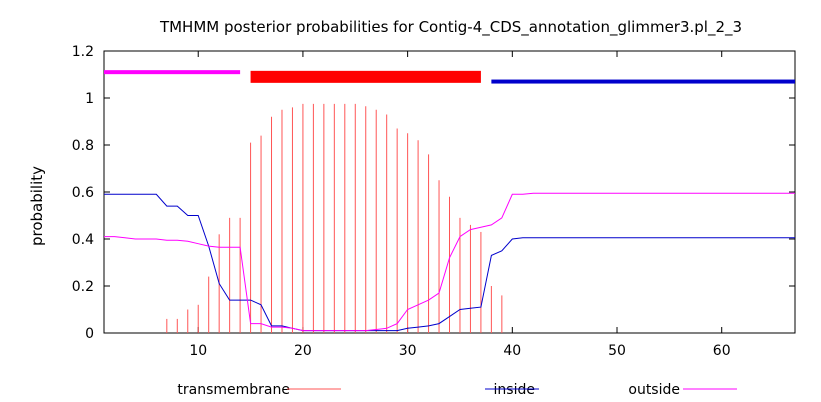  Describe the element at coordinates (233, 390) in the screenshot. I see `legend-label-transmembrane: transmembrane` at that location.